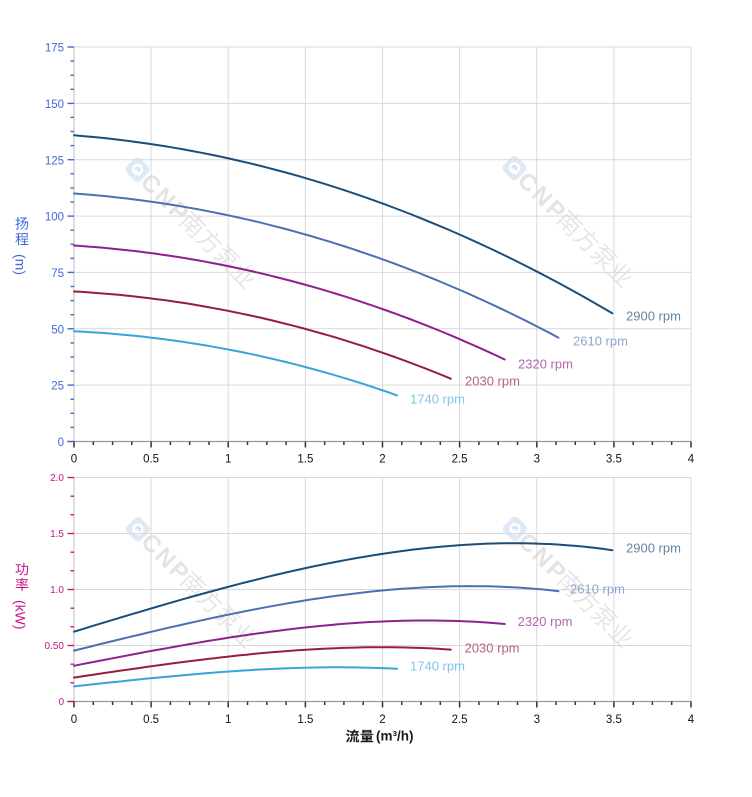  Describe the element at coordinates (54, 218) in the screenshot. I see `svg-text: 100` at that location.